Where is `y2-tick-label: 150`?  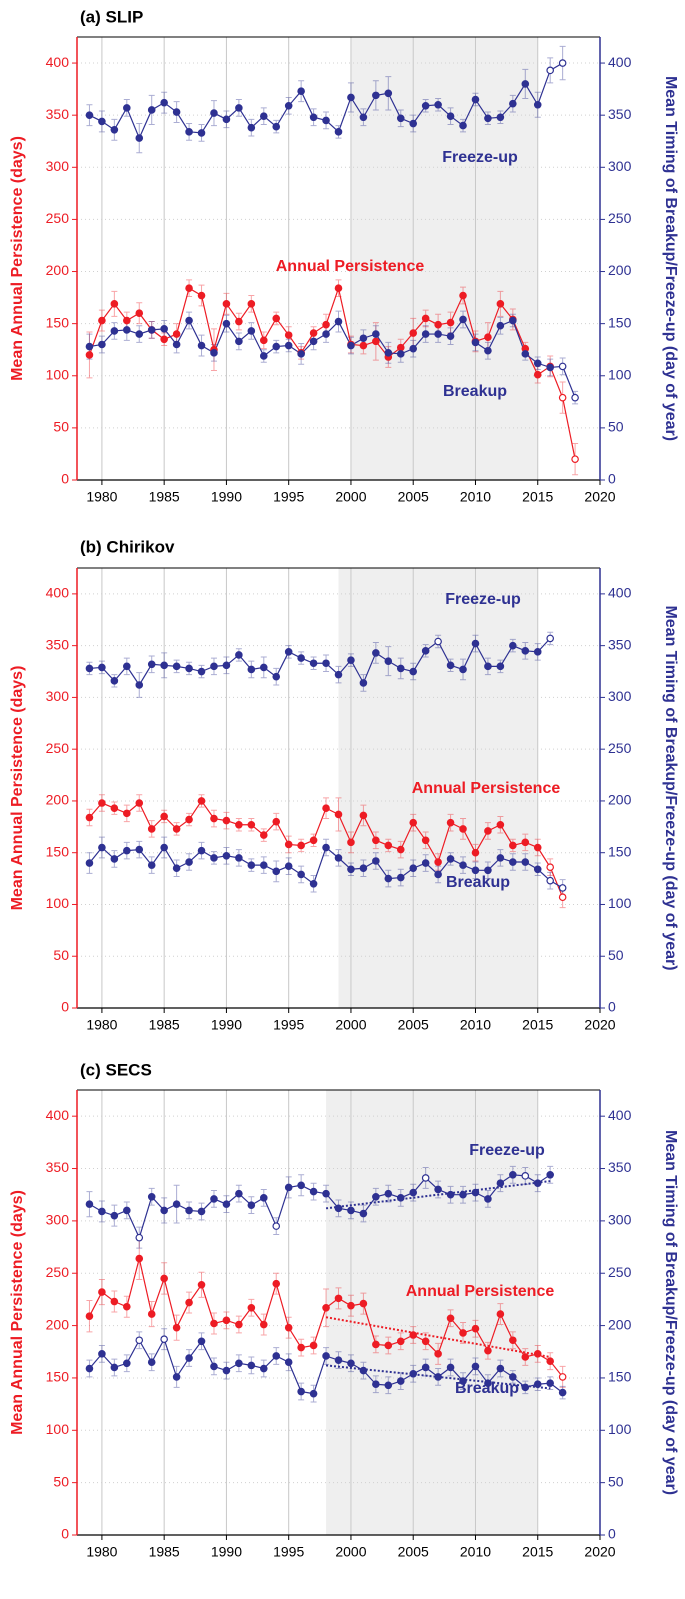 y2-tick-label: 150 is located at coordinates (620, 851).